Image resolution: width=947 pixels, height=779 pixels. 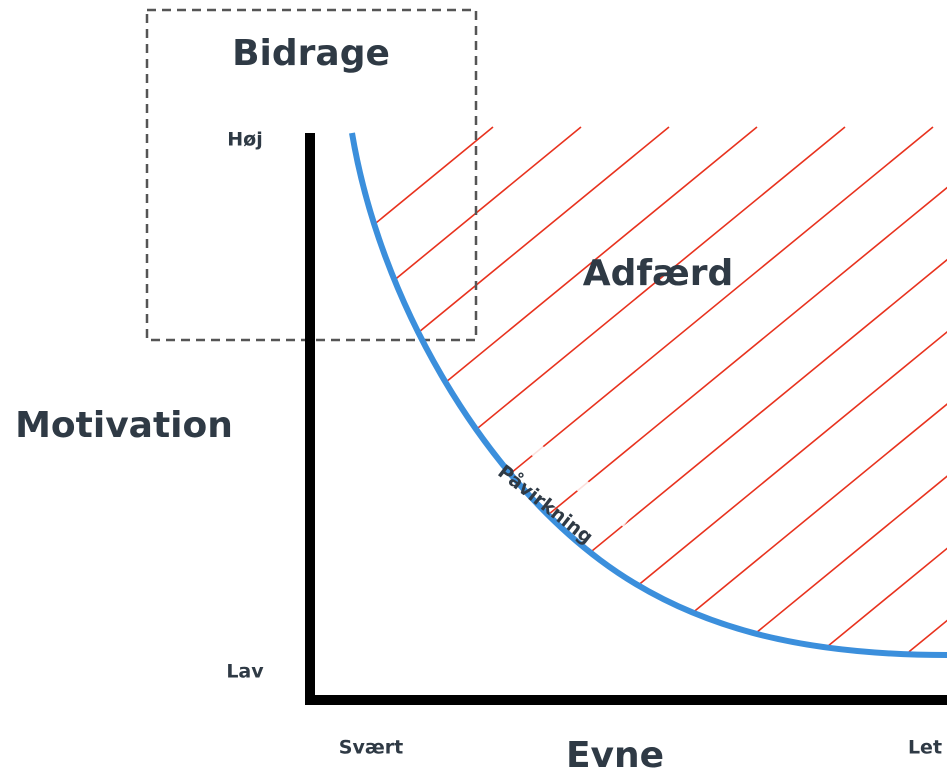 I want to click on y-low: Lav, so click(x=245, y=672).